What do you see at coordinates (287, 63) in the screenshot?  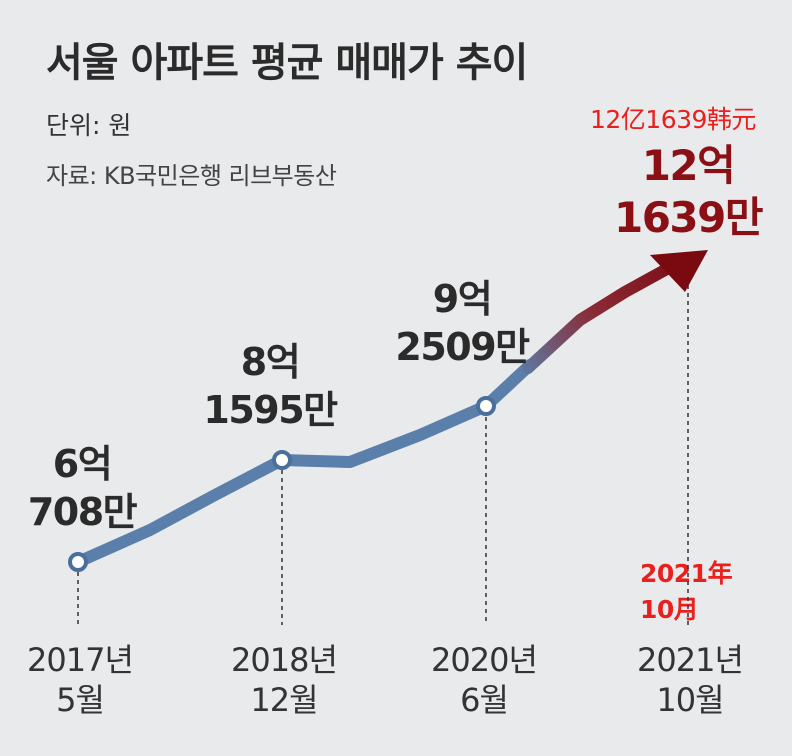 I see `chart-title: 서울 아파트 평균 매매가 추이` at bounding box center [287, 63].